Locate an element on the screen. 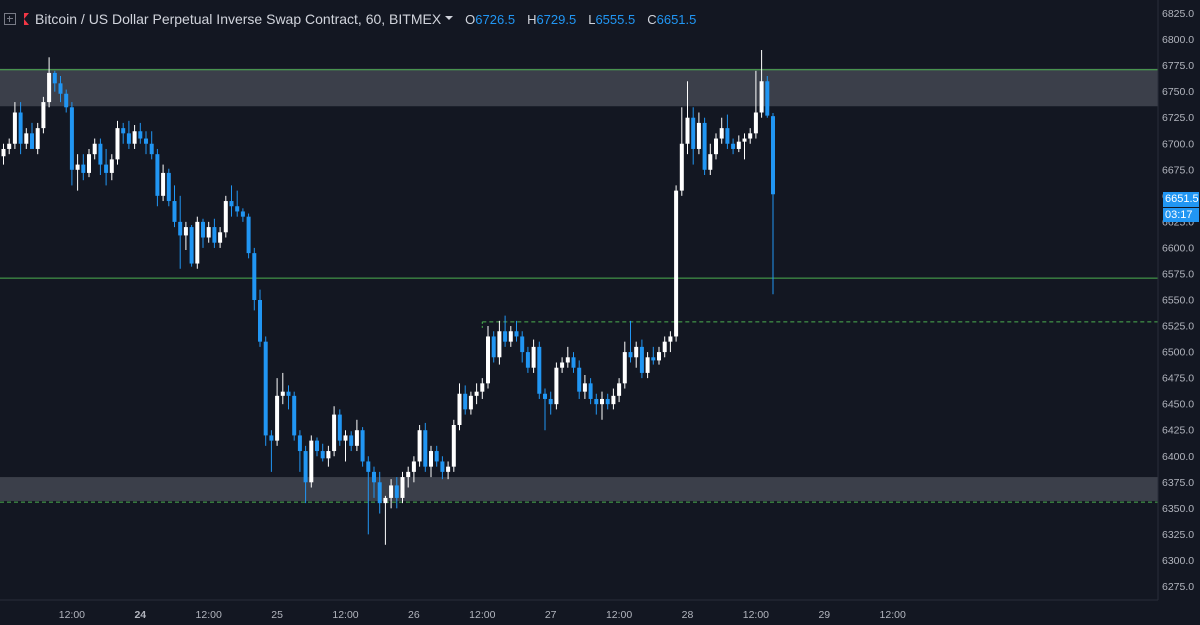 The height and width of the screenshot is (625, 1200). price-tick-label: 6700.0 is located at coordinates (1178, 144).